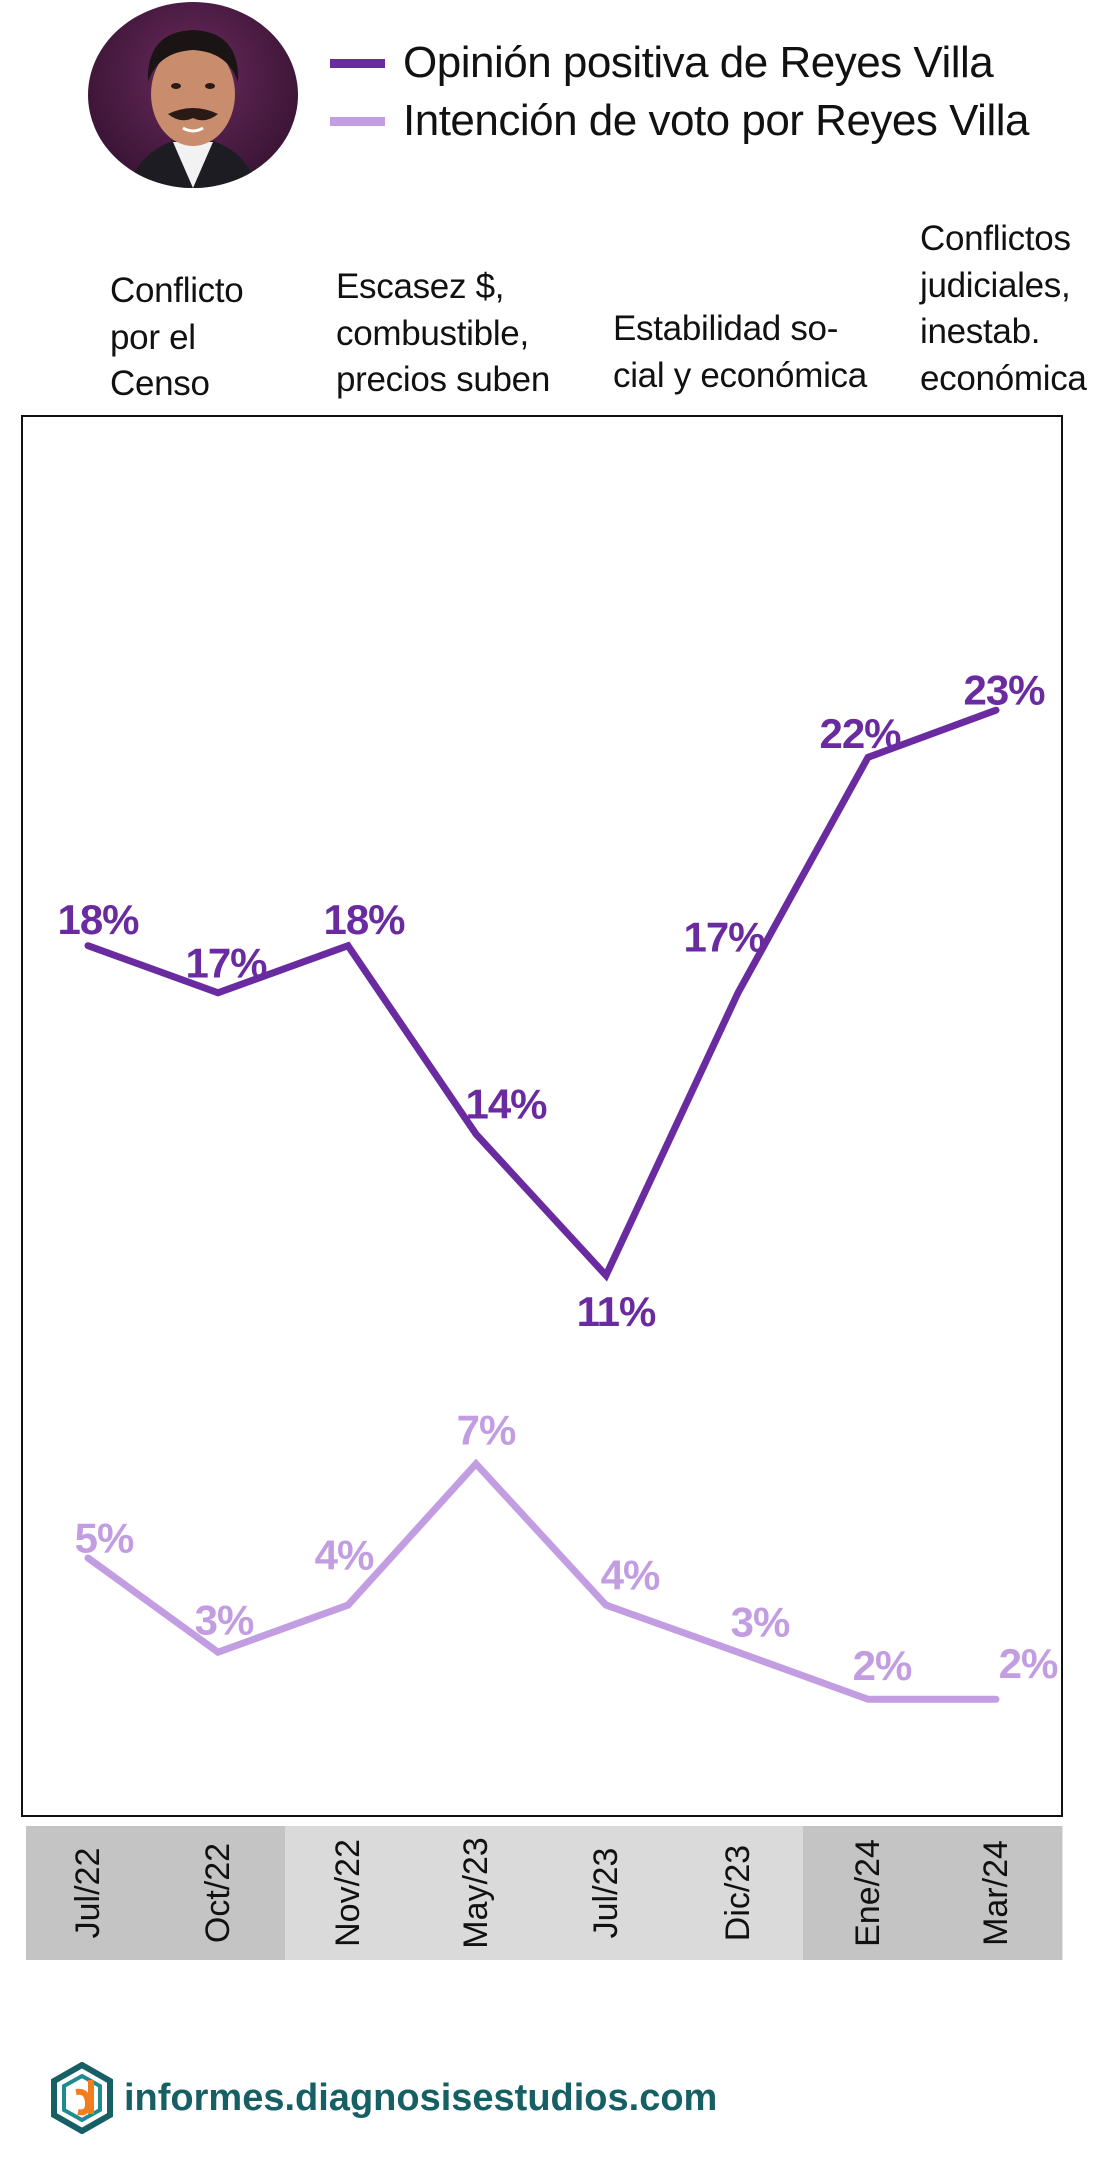  I want to click on legend-item-opinion: Opinión positiva de Reyes Villa, so click(679, 63).